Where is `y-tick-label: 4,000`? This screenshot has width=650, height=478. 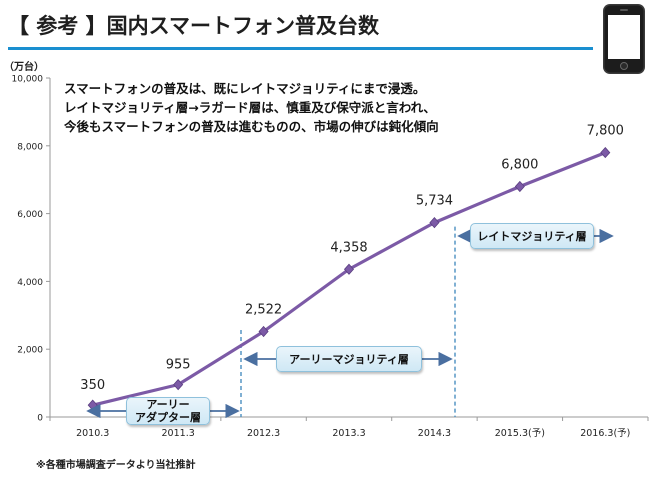 y-tick-label: 4,000 is located at coordinates (30, 283).